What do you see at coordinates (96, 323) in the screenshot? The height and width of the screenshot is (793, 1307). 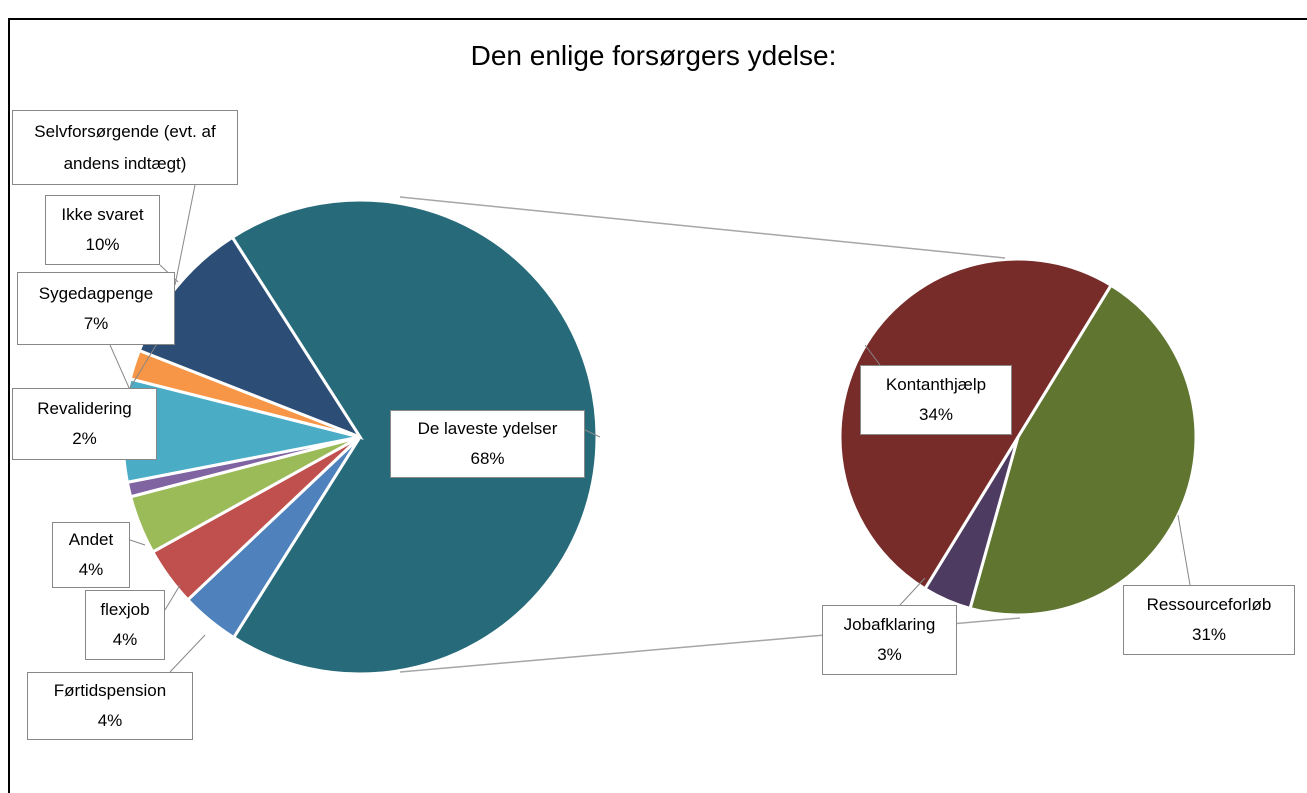 I see `label-value: 7%` at bounding box center [96, 323].